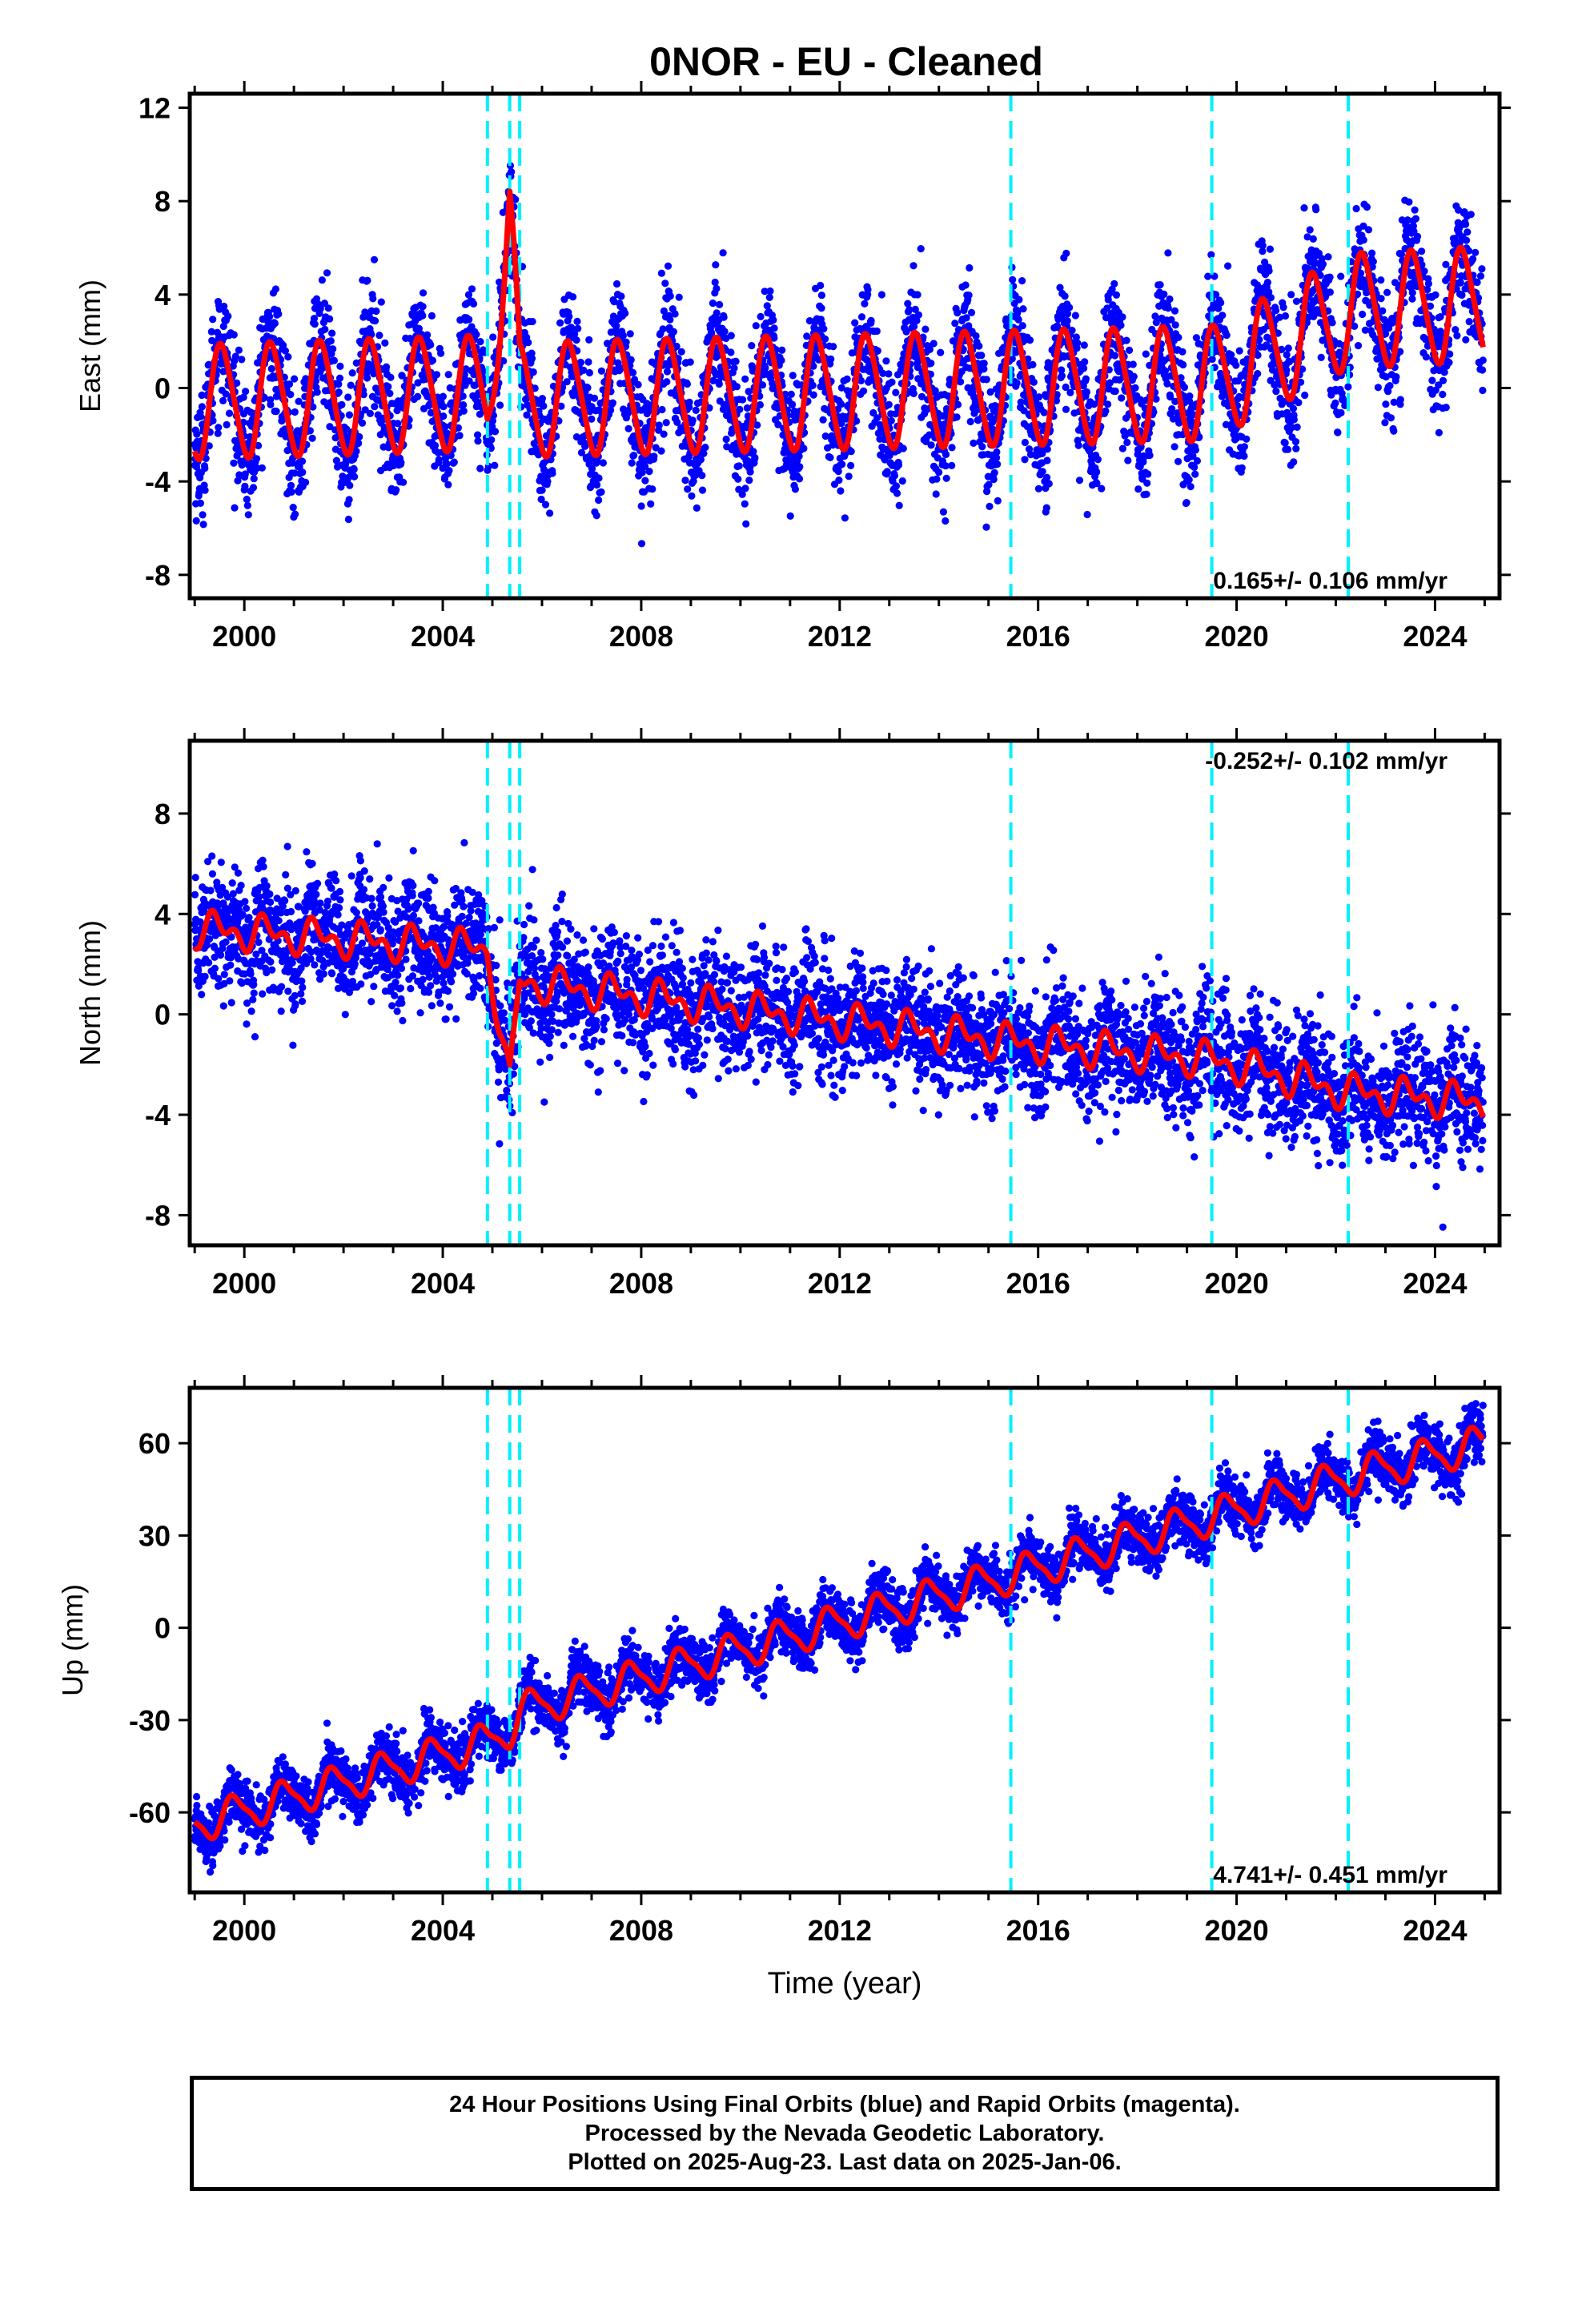 This screenshot has height=2324, width=1582. What do you see at coordinates (1237, 636) in the screenshot?
I see `x-tick-label: 2020` at bounding box center [1237, 636].